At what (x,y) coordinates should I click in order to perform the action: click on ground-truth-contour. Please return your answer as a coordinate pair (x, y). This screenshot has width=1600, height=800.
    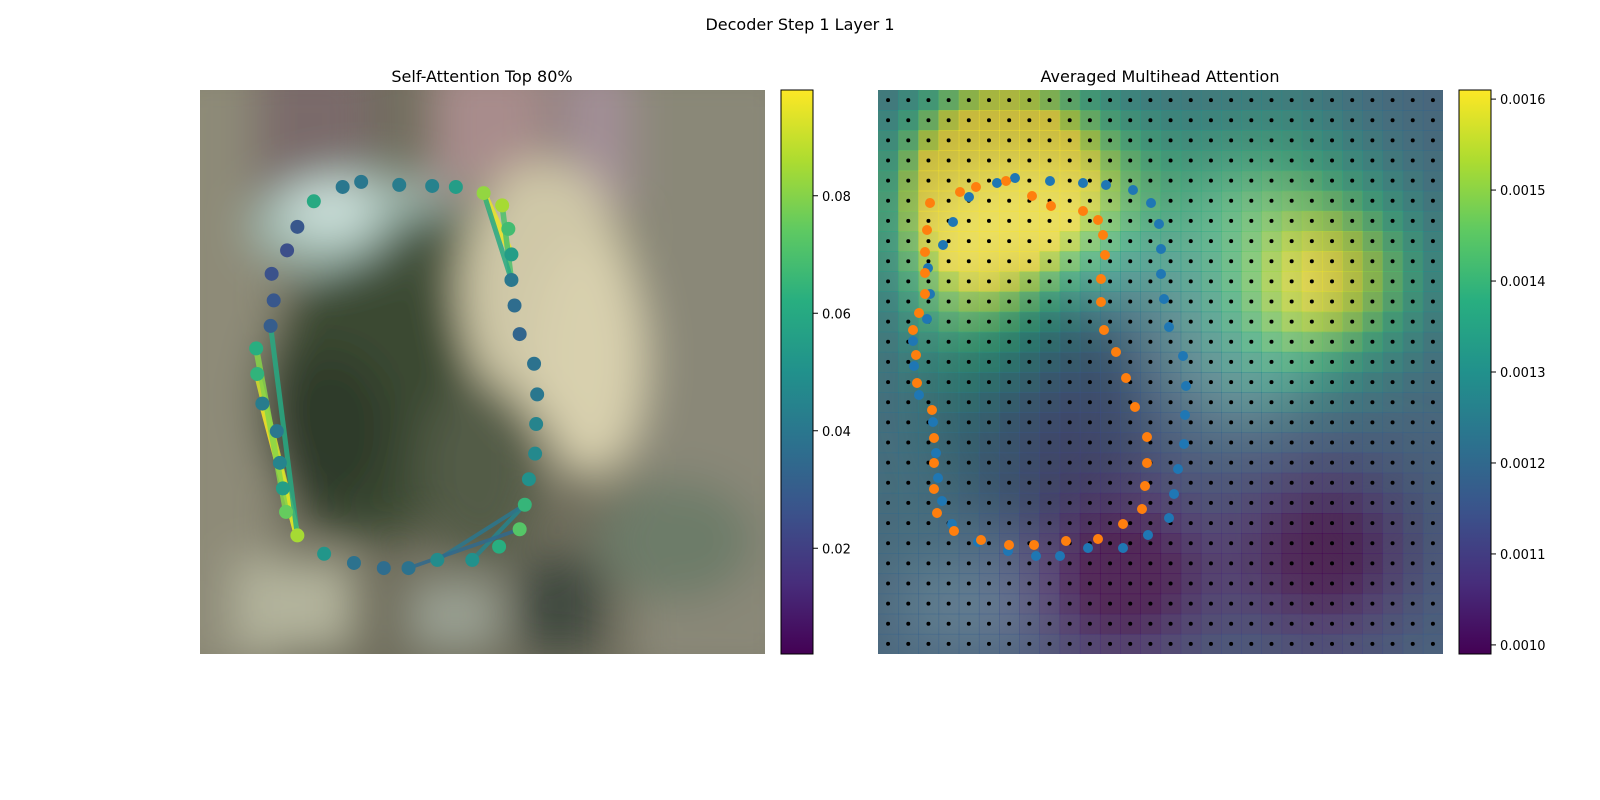
    Looking at the image, I should click on (1030, 363).